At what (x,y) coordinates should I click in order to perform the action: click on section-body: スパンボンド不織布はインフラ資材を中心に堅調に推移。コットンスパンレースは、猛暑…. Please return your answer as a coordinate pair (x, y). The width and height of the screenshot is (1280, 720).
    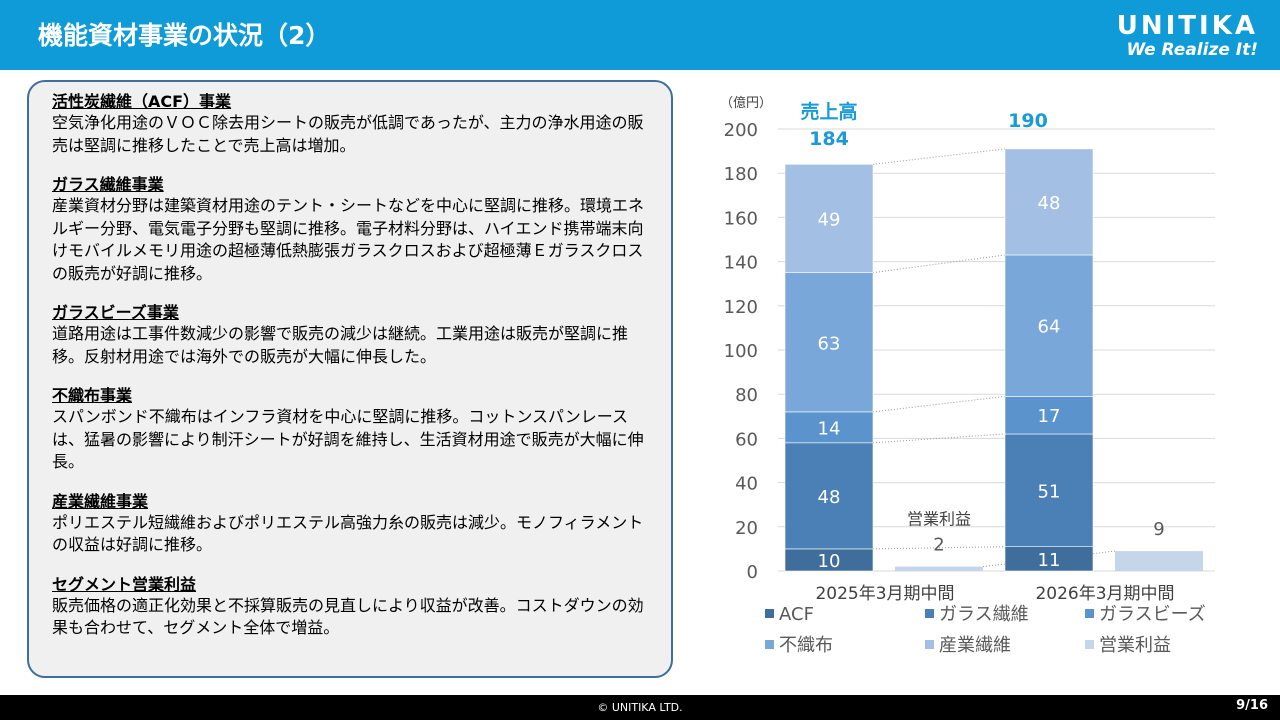
    Looking at the image, I should click on (348, 439).